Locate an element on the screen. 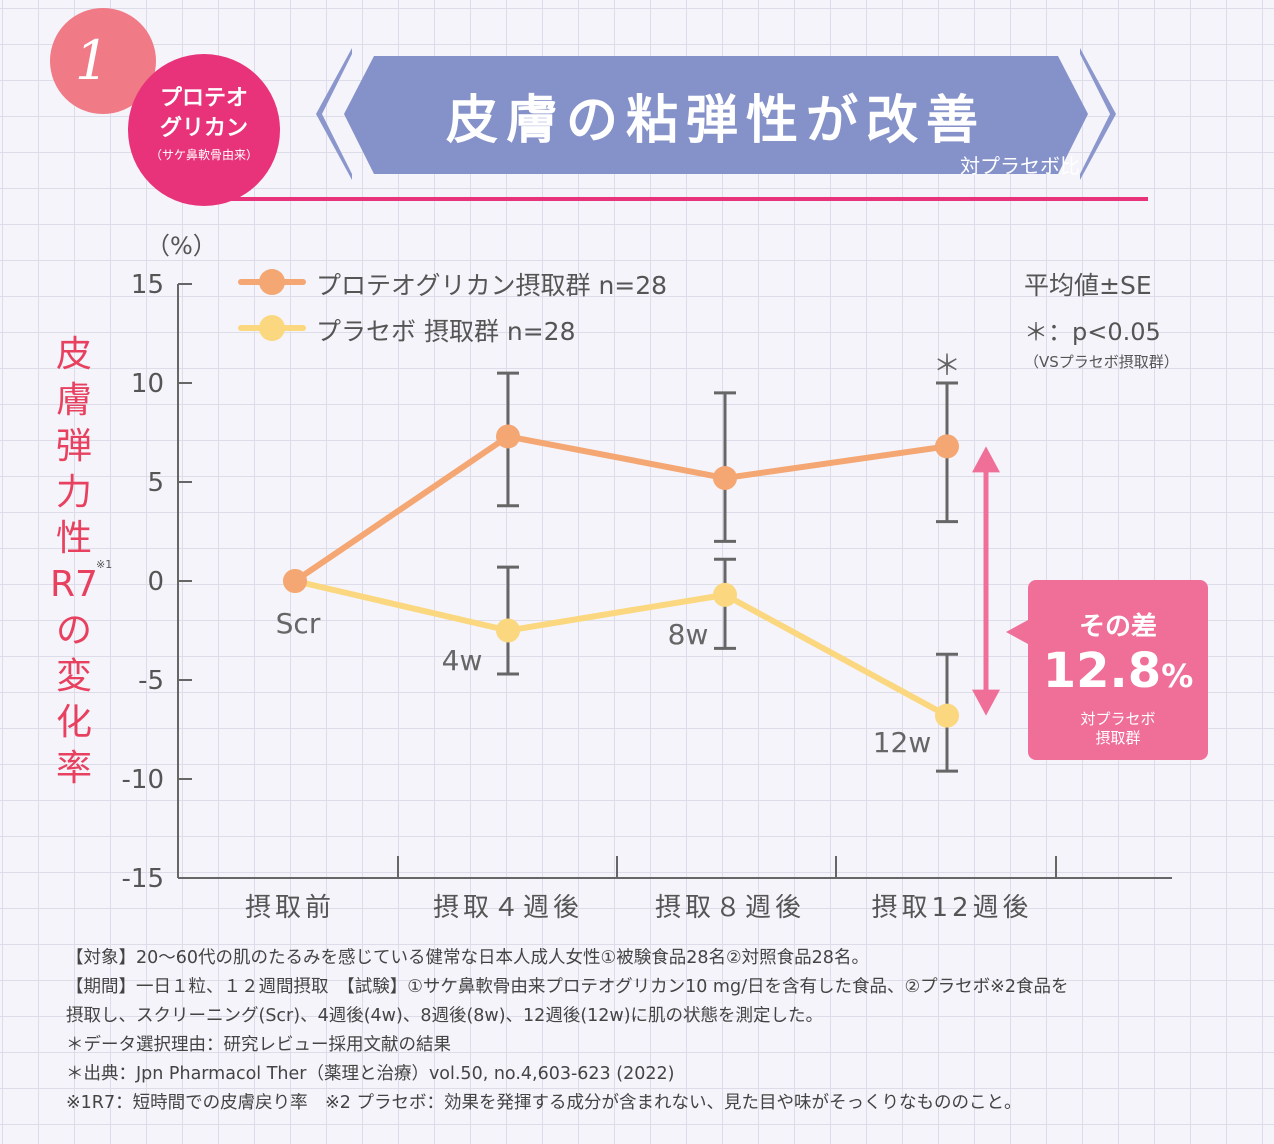  legend-label: プラセボ 摂取群 n=28 is located at coordinates (446, 331).